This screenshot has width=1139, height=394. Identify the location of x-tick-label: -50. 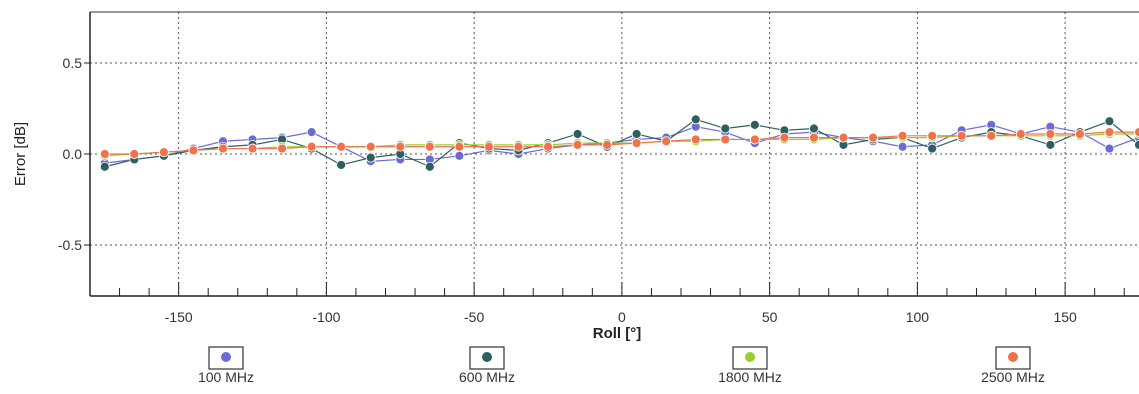
(474, 317).